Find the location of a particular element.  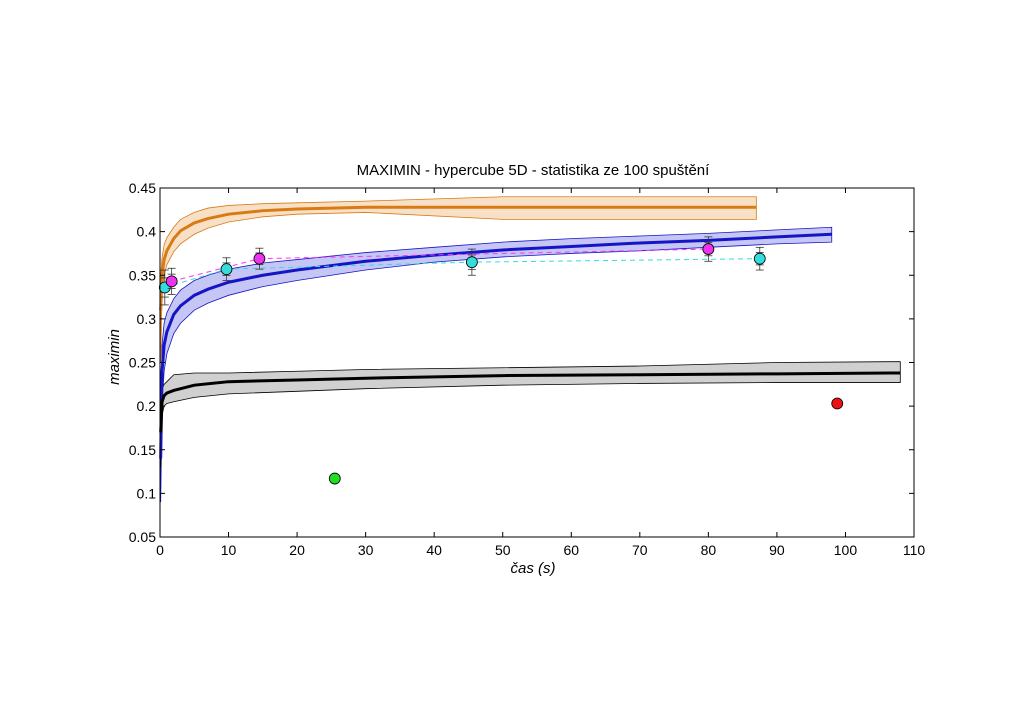

x-tick-label: 60 is located at coordinates (571, 550).